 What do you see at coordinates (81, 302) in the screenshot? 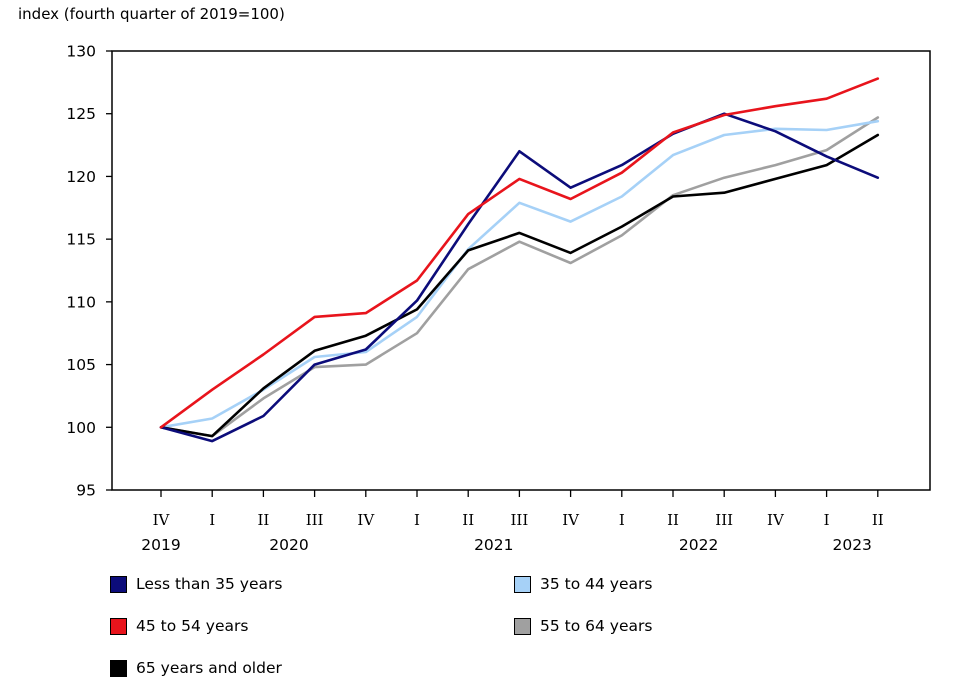
I see `y-tick-label: 110` at bounding box center [81, 302].